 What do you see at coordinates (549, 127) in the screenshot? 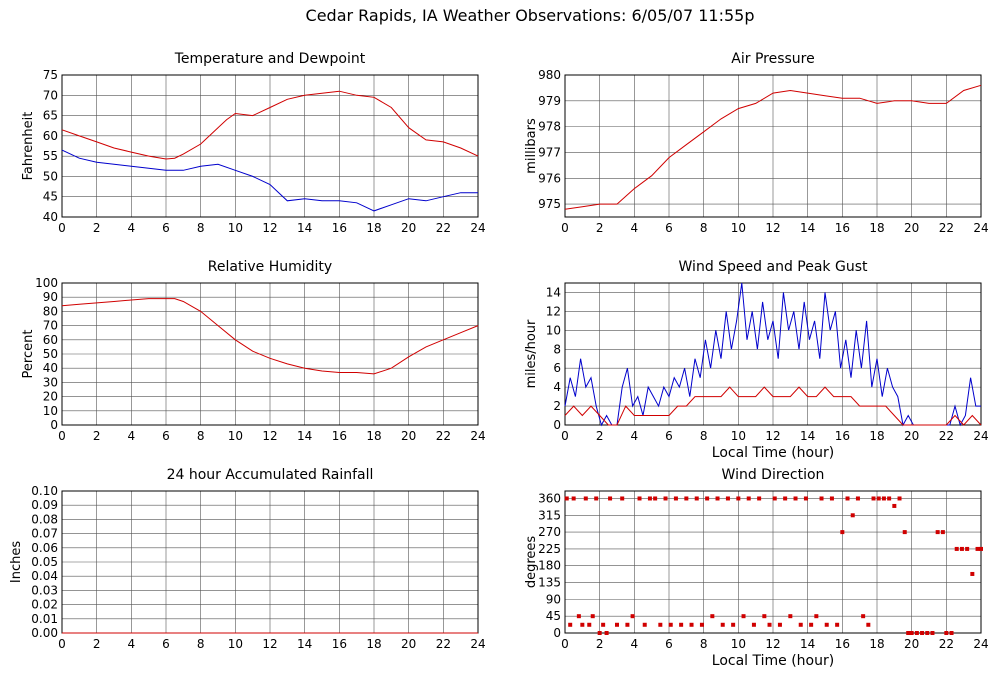
I see `y-tick-label: 978` at bounding box center [549, 127].